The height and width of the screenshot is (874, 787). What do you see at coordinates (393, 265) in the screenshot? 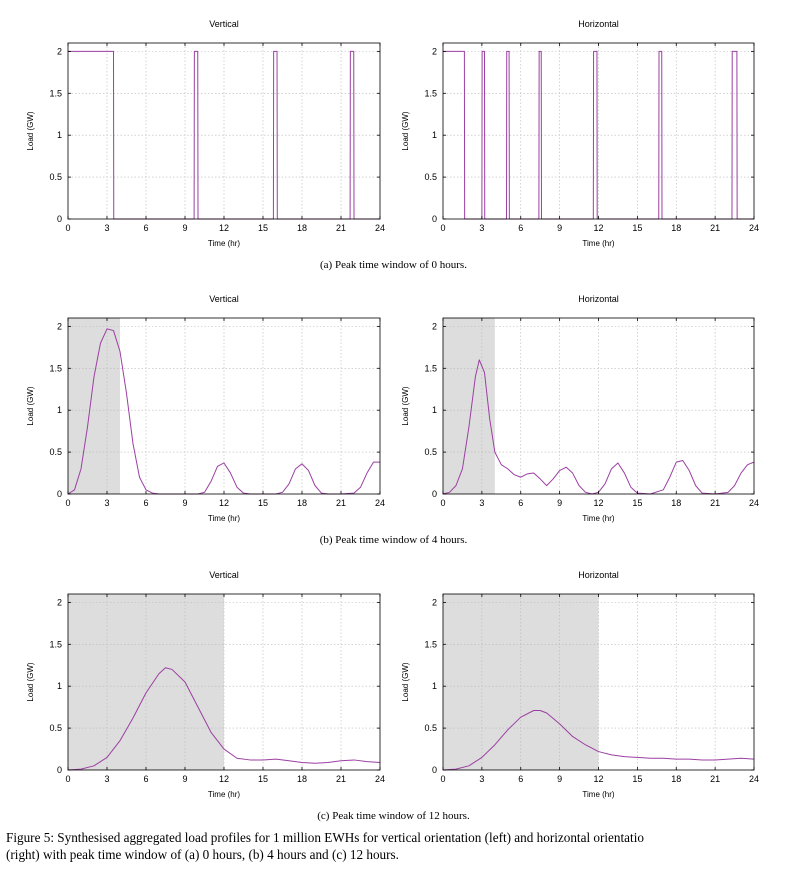
I see `subcaption-a: (a) Peak time window of 0 hours.` at bounding box center [393, 265].